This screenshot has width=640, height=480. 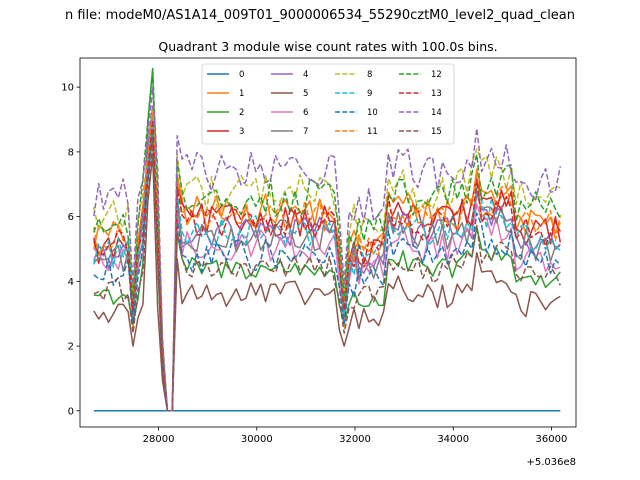 What do you see at coordinates (241, 132) in the screenshot?
I see `legend-entry-label: 3` at bounding box center [241, 132].